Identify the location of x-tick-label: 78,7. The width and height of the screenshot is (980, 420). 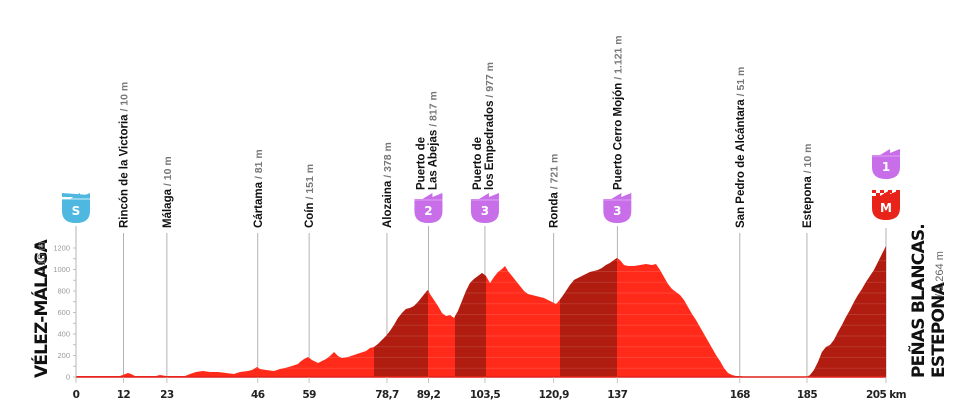
(387, 395).